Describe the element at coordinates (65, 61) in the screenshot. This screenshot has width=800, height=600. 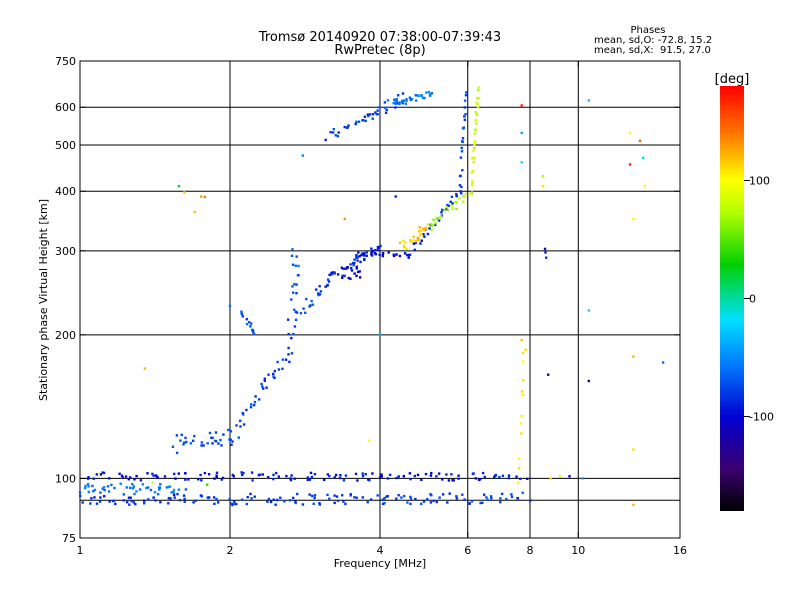
I see `y-tick-label: 750` at that location.